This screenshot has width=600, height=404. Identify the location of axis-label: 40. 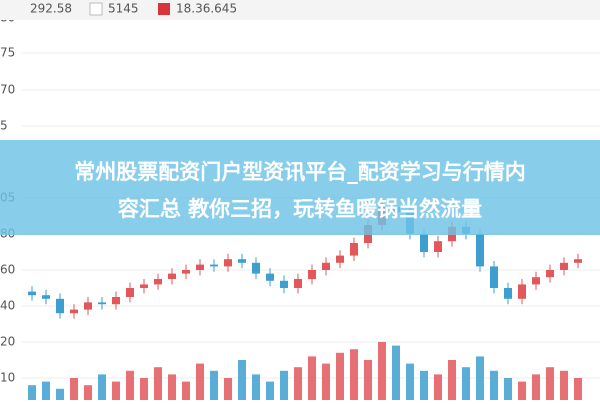
(7, 306).